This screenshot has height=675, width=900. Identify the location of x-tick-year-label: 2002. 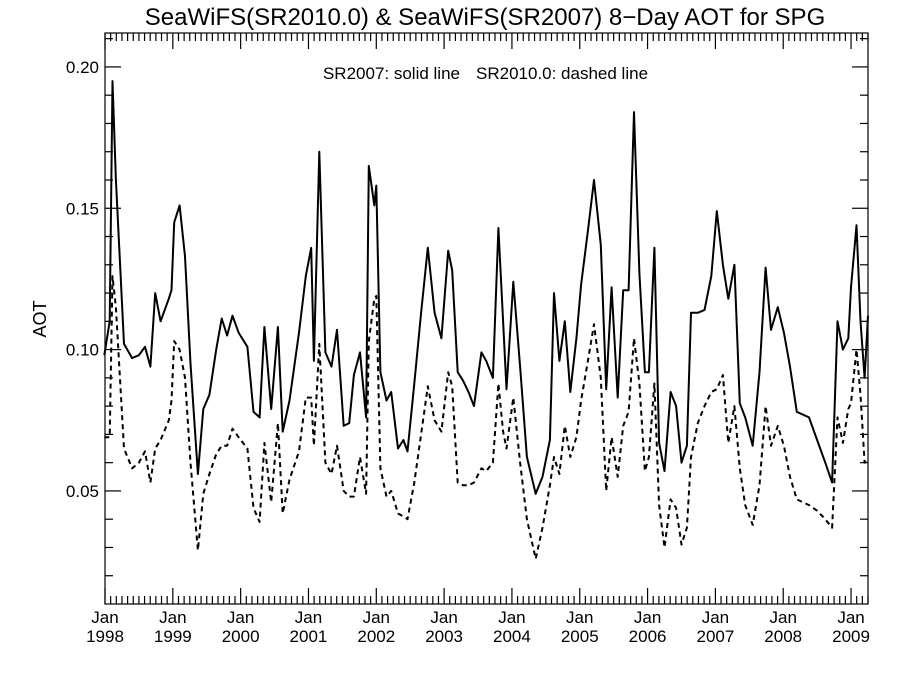
(376, 636).